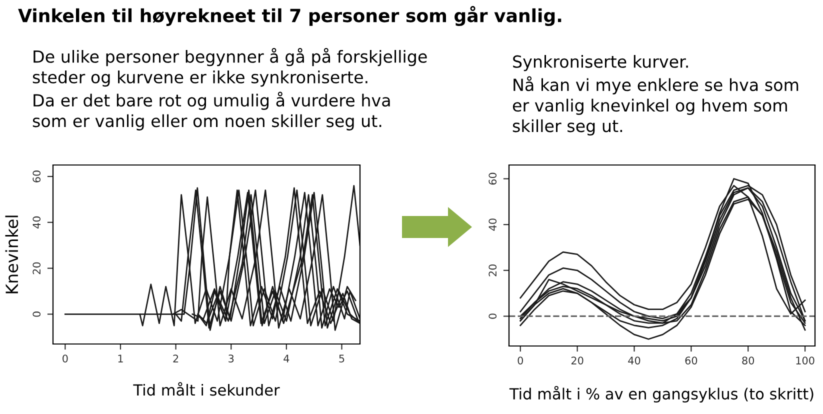  I want to click on x-tick-label: 5, so click(341, 358).